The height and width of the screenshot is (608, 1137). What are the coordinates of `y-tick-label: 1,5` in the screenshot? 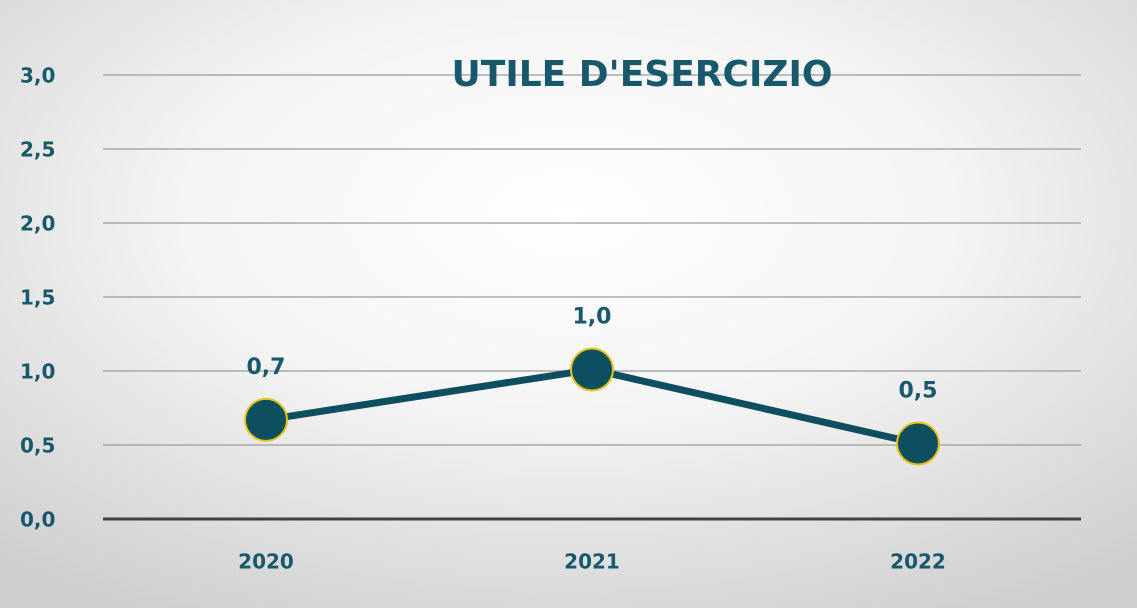 It's located at (37, 298).